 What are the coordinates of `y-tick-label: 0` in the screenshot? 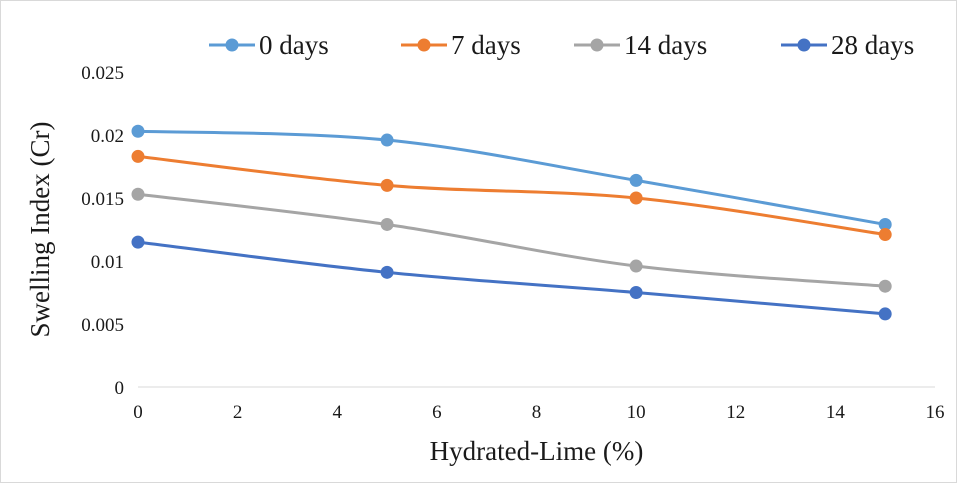 It's located at (120, 388).